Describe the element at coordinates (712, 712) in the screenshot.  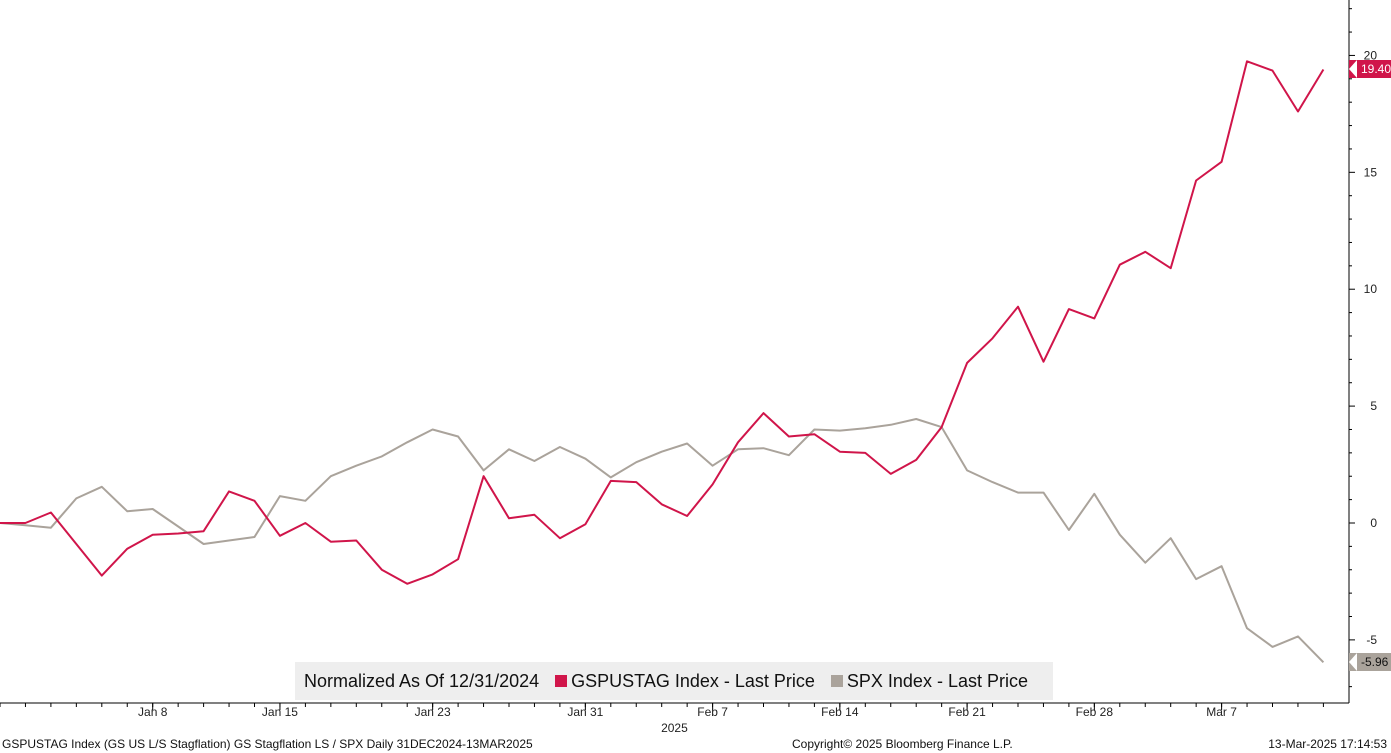
I see `x-tick-label: Feb 7` at that location.